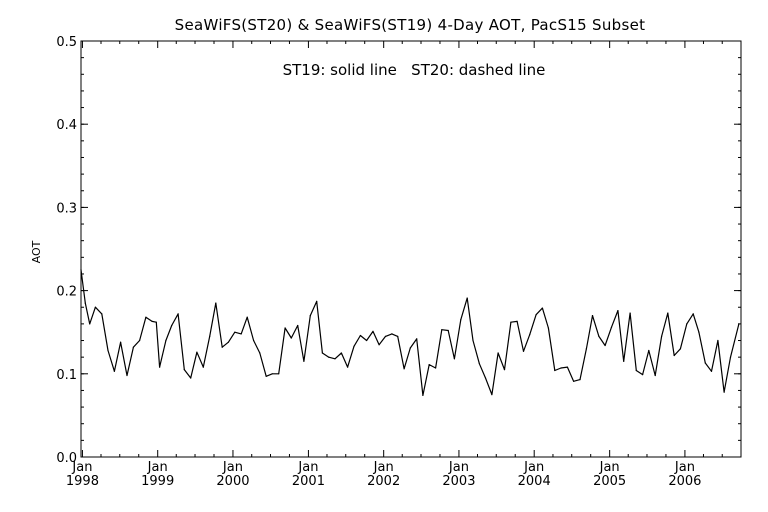 The height and width of the screenshot is (512, 768). I want to click on y-tick-label: 0.1, so click(66, 375).